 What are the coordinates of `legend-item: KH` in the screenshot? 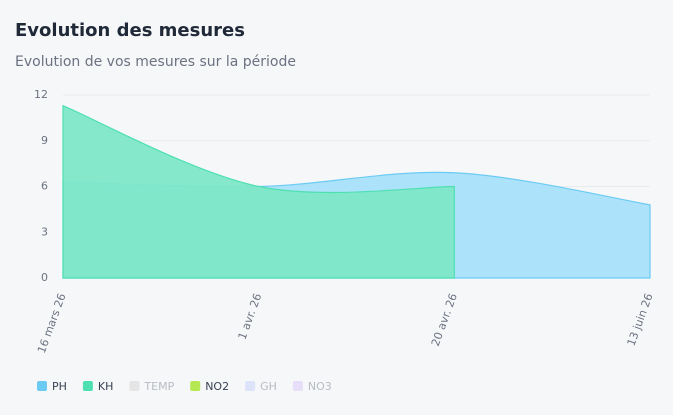 It's located at (98, 386).